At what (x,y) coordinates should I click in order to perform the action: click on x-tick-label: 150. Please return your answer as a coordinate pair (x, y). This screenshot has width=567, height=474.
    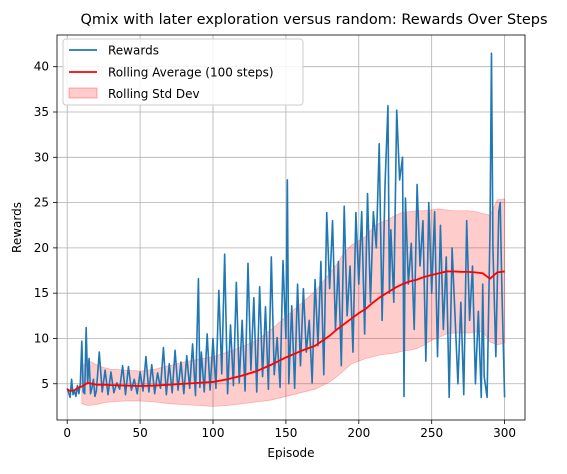
    Looking at the image, I should click on (285, 433).